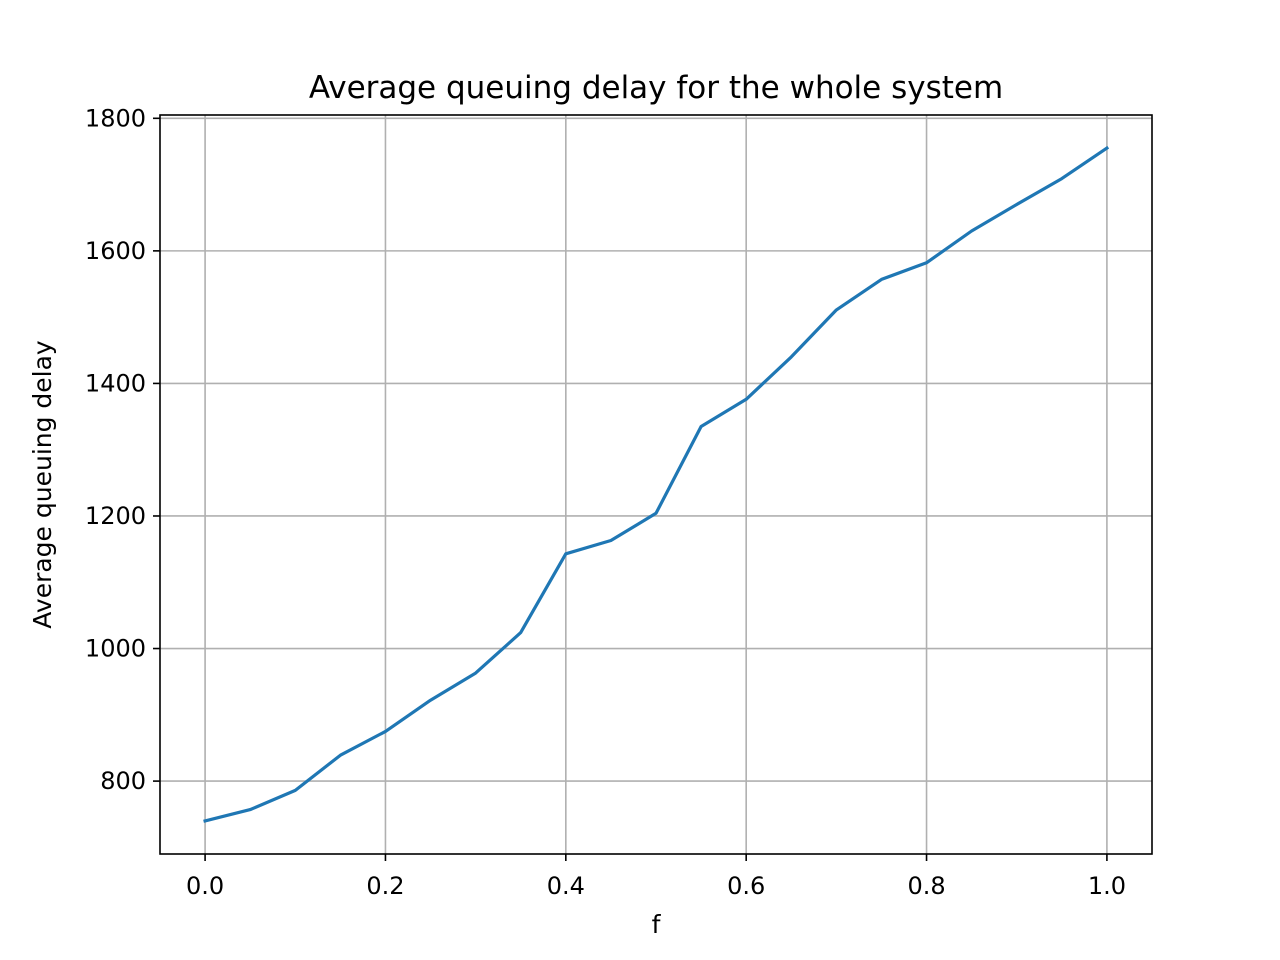 This screenshot has width=1280, height=960. I want to click on y-tick-label: 1600, so click(115, 251).